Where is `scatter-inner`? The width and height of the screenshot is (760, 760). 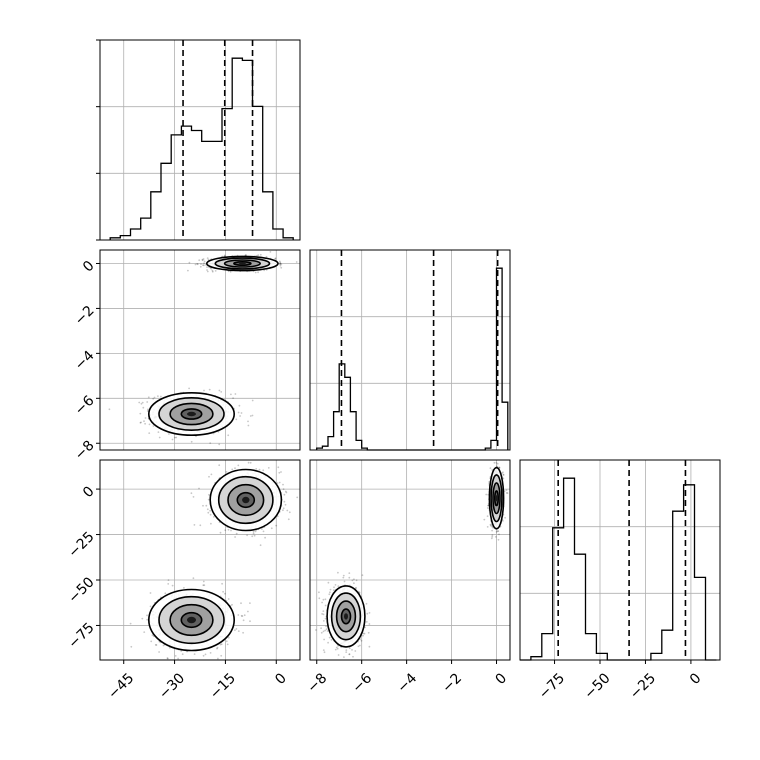 scatter-inner is located at coordinates (203, 348).